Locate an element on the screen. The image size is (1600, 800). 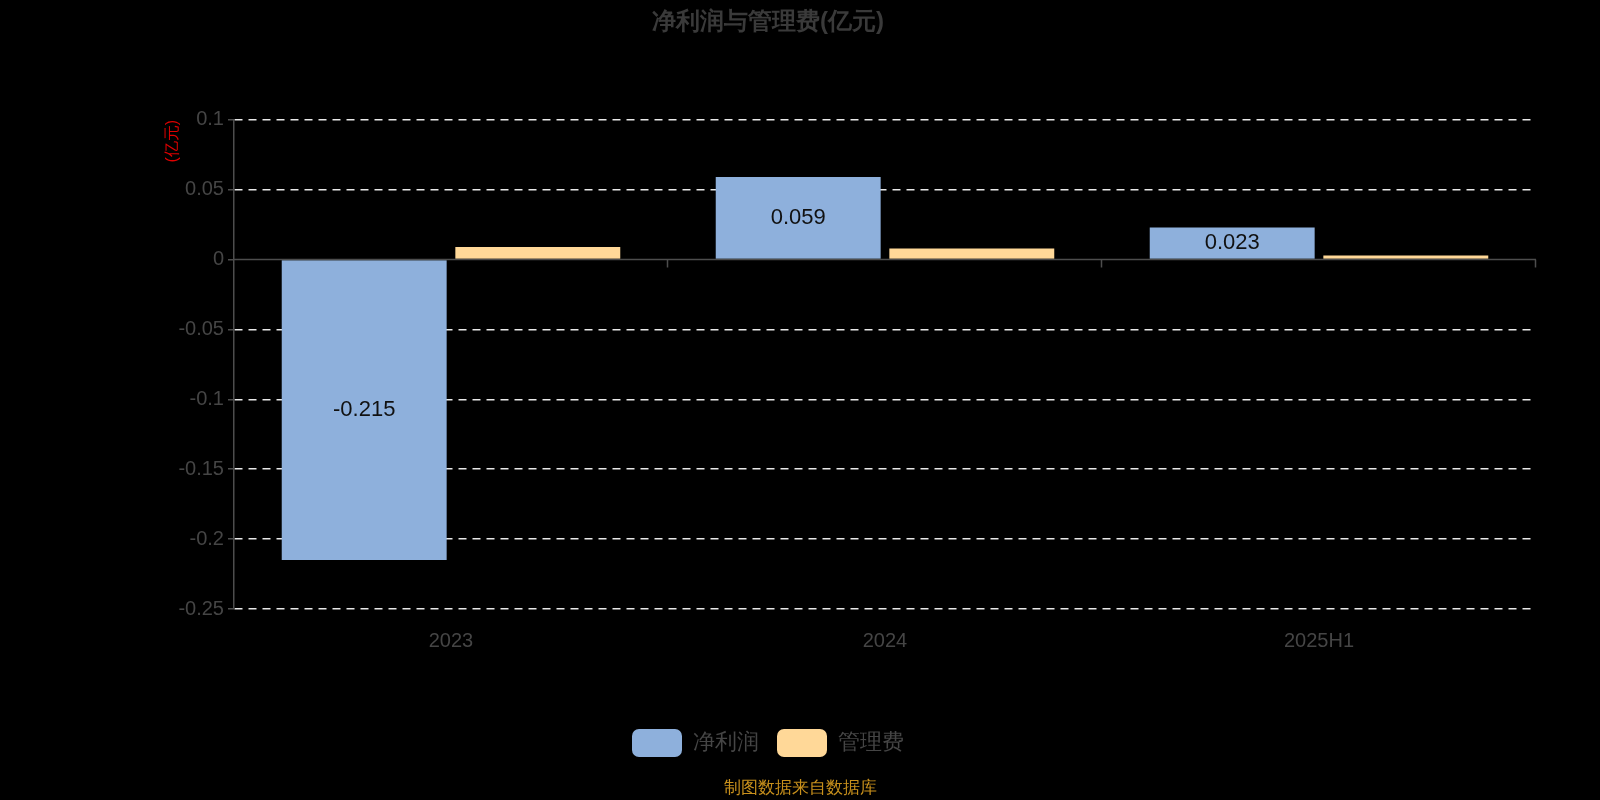
y-tick-label: 0 is located at coordinates (218, 258).